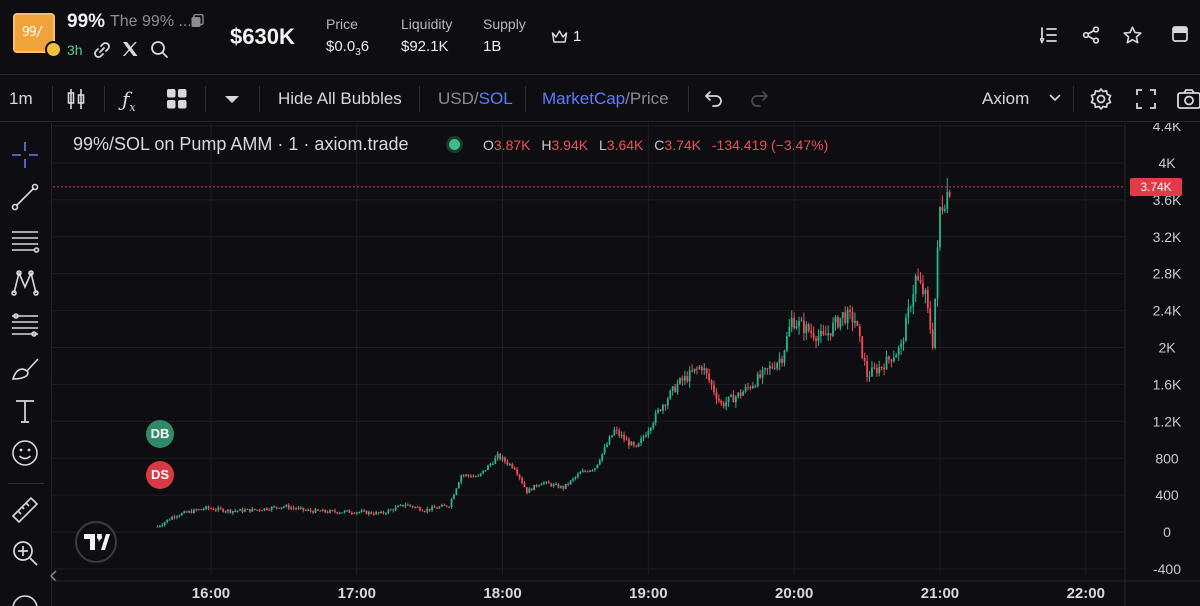  Describe the element at coordinates (759, 99) in the screenshot. I see `redo-icon` at that location.